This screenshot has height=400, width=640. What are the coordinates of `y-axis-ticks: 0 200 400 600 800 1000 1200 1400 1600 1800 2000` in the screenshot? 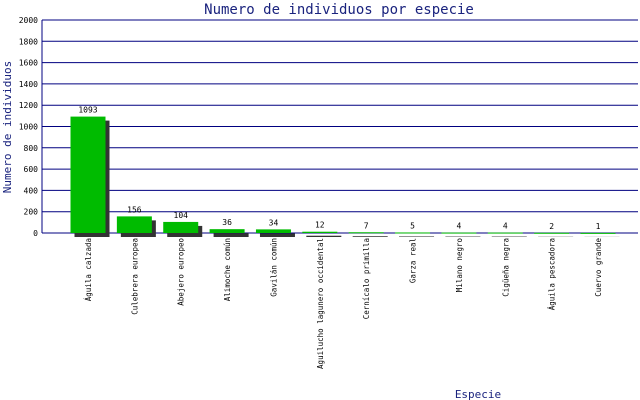 It's located at (28, 127).